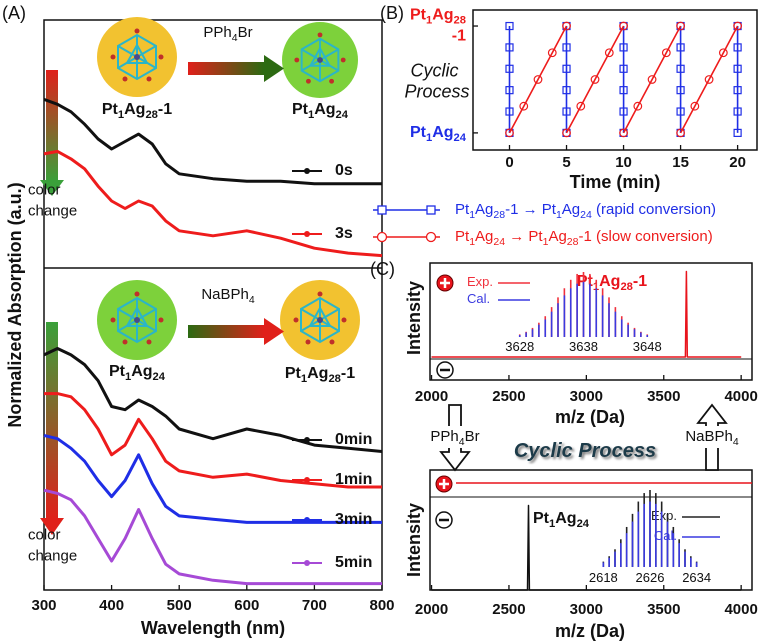 This screenshot has width=768, height=644. I want to click on x-axis-label: Wavelength (nm), so click(213, 628).